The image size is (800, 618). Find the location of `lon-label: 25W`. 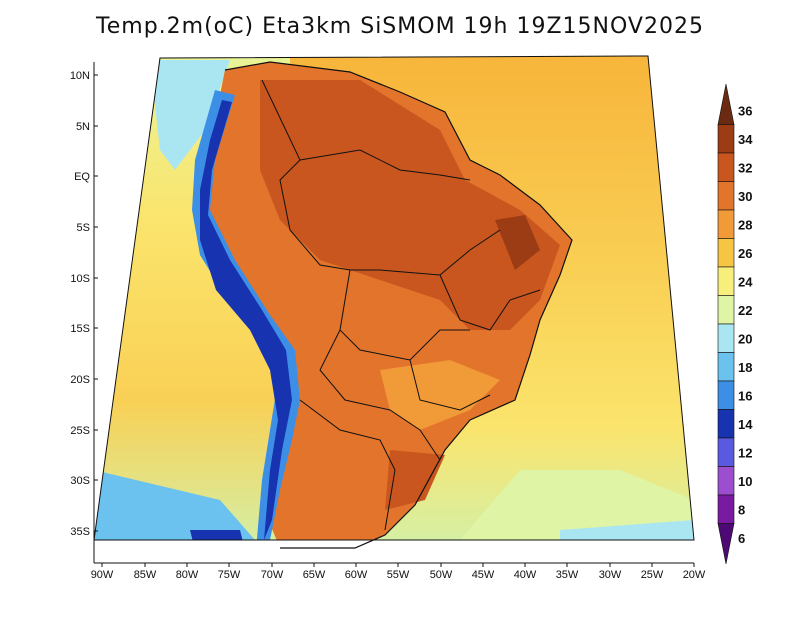

lon-label: 25W is located at coordinates (652, 575).